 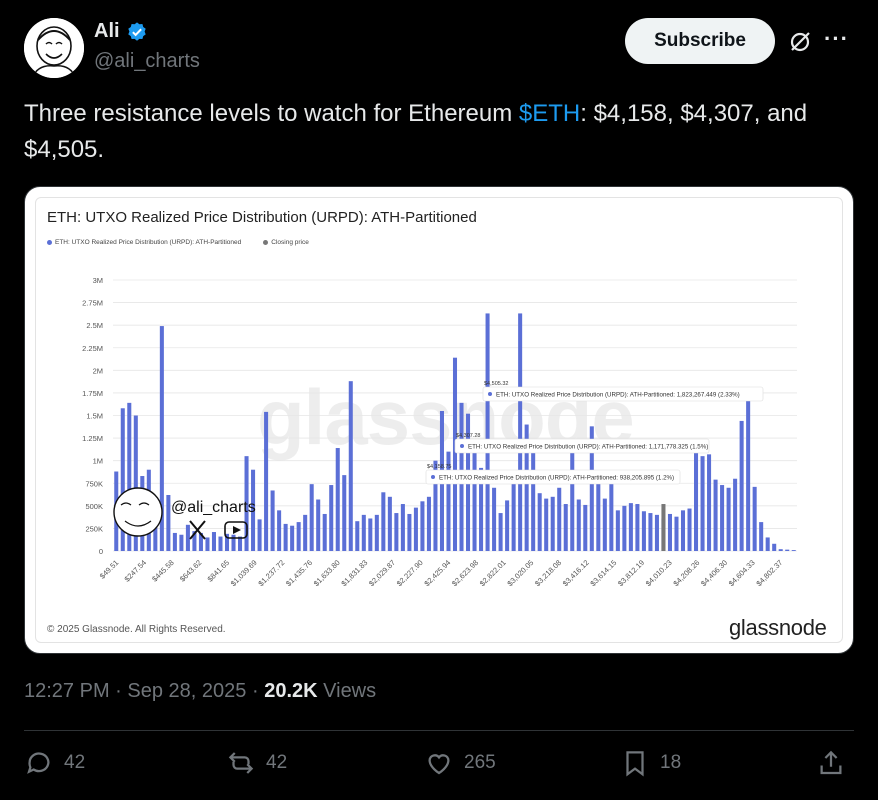 What do you see at coordinates (54, 763) in the screenshot?
I see `reply-button: 42` at bounding box center [54, 763].